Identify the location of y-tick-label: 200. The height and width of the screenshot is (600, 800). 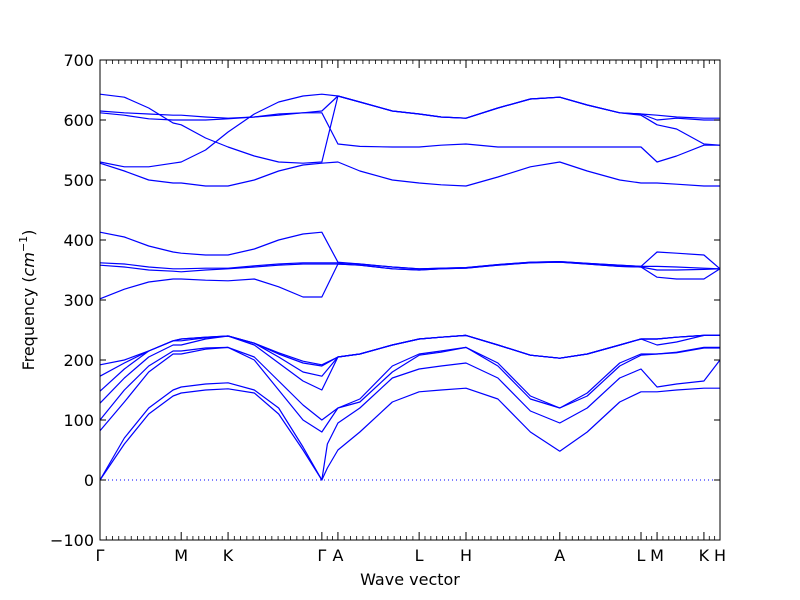
(78, 360).